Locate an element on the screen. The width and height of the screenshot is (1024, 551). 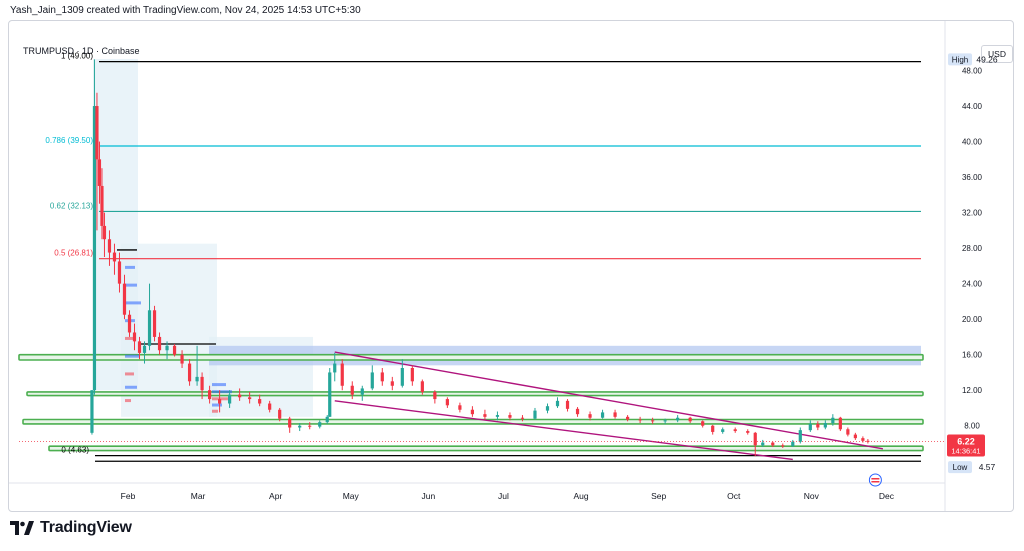
trend-channel-upper is located at coordinates (609, 400).